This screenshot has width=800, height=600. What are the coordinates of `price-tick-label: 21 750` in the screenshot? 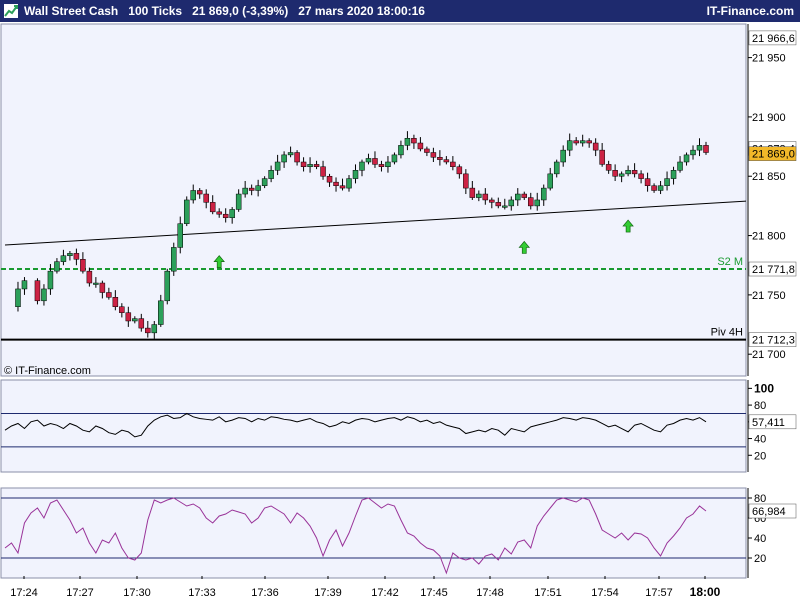 It's located at (769, 296).